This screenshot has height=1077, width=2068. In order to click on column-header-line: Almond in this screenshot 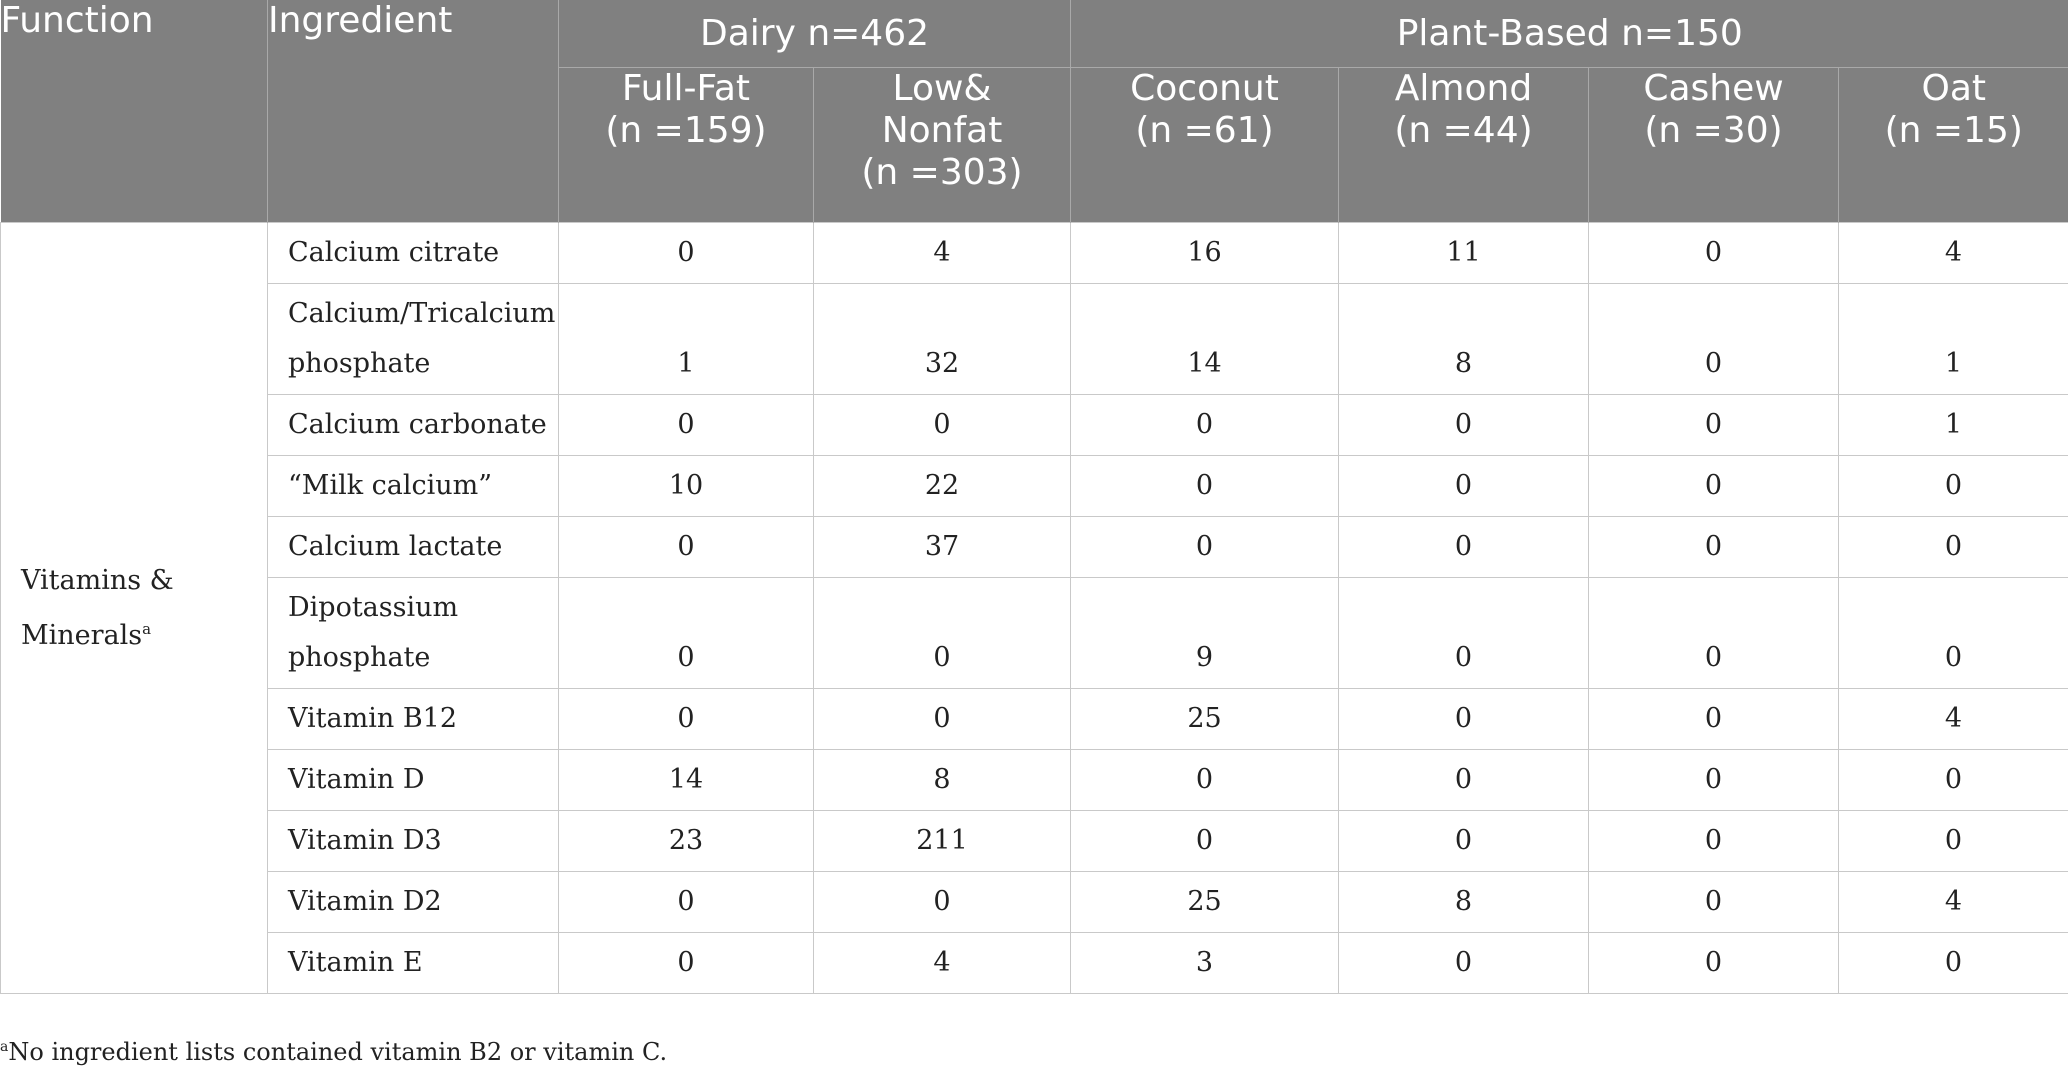, I will do `click(1463, 88)`.